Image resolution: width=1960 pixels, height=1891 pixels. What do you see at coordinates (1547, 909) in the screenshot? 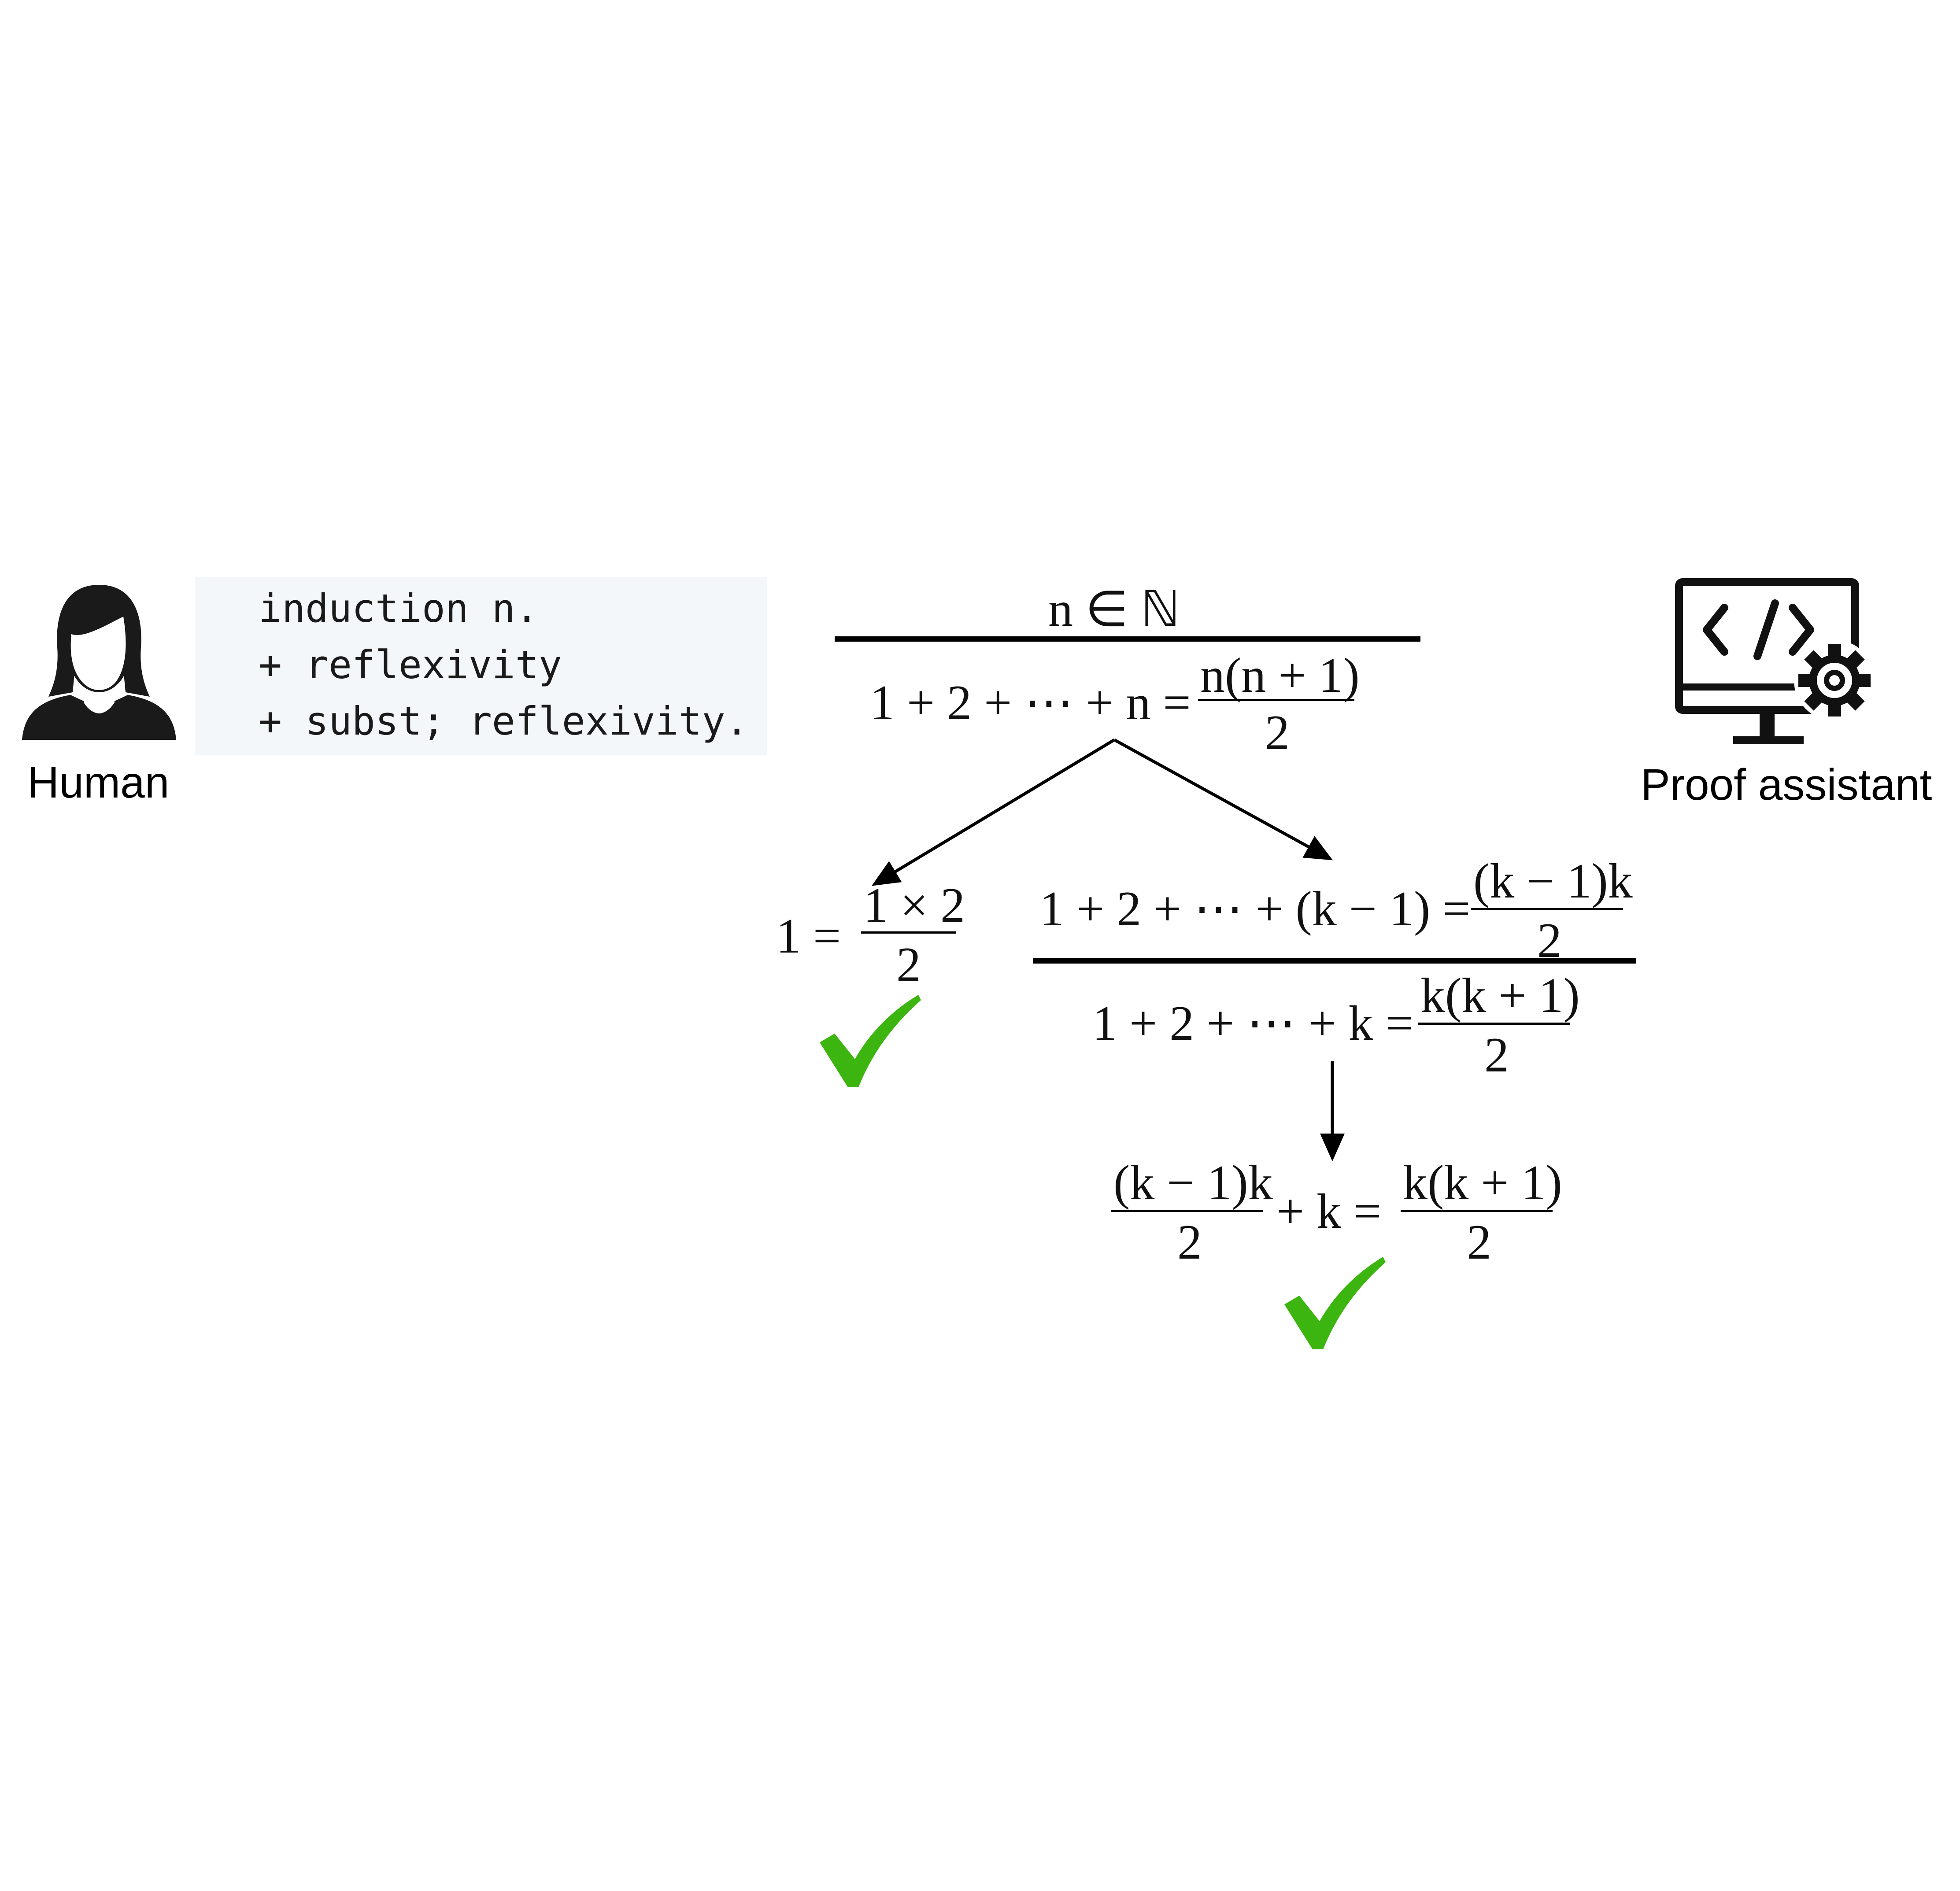
I see `inductive-hypothesis-fraction-bar` at bounding box center [1547, 909].